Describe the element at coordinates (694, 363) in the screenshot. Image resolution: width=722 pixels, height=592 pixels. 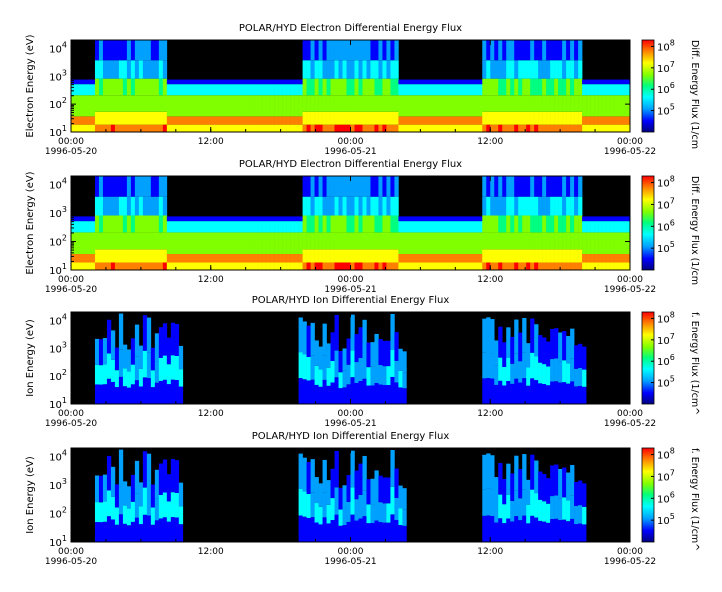
I see `colorbar-label: f. Energy Flux (1/cm^` at that location.